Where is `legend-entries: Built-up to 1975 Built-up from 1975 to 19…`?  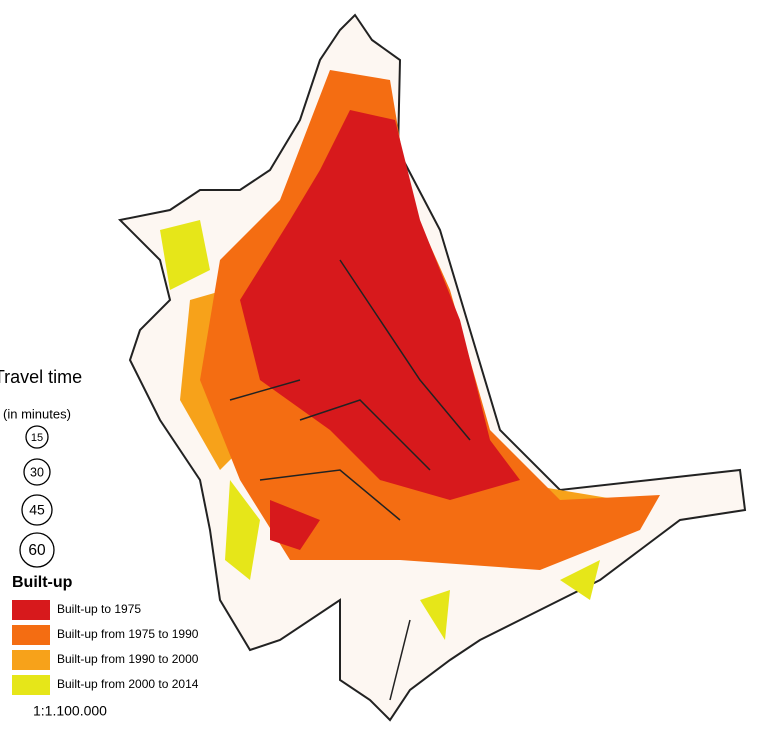
legend-entries: Built-up to 1975 Built-up from 1975 to 19… is located at coordinates (105, 647).